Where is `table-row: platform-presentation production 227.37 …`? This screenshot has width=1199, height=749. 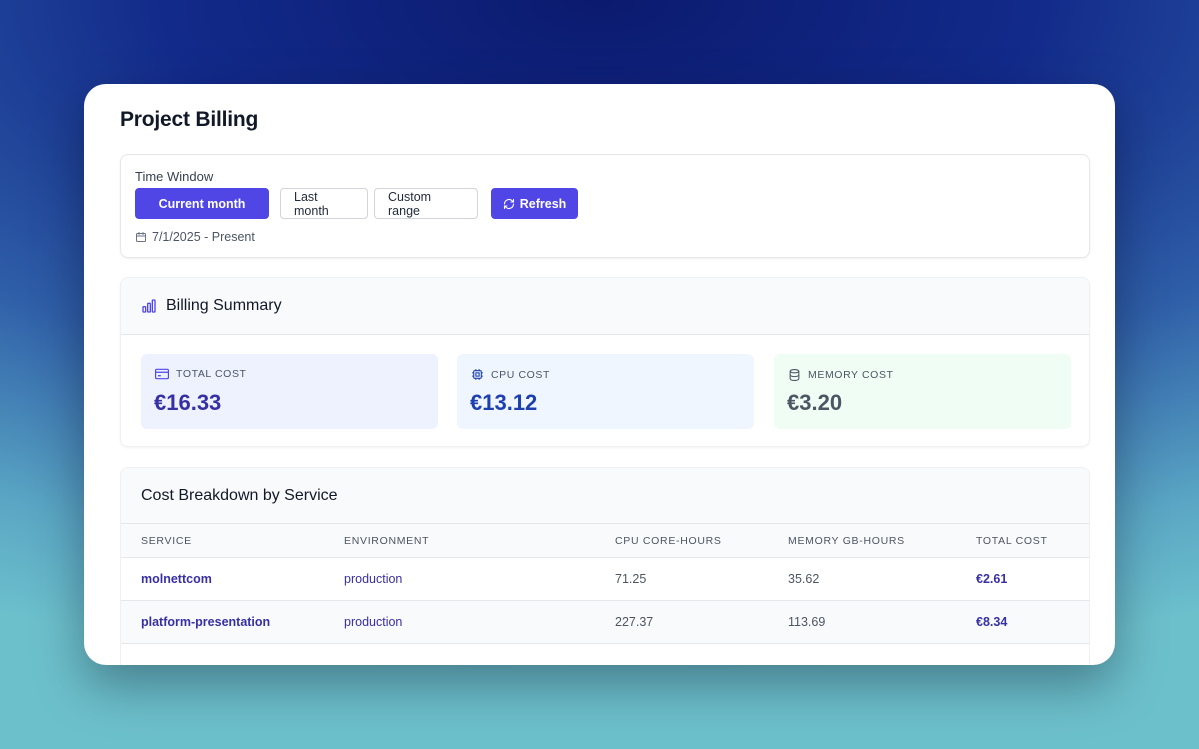
table-row: platform-presentation production 227.37 … is located at coordinates (605, 622).